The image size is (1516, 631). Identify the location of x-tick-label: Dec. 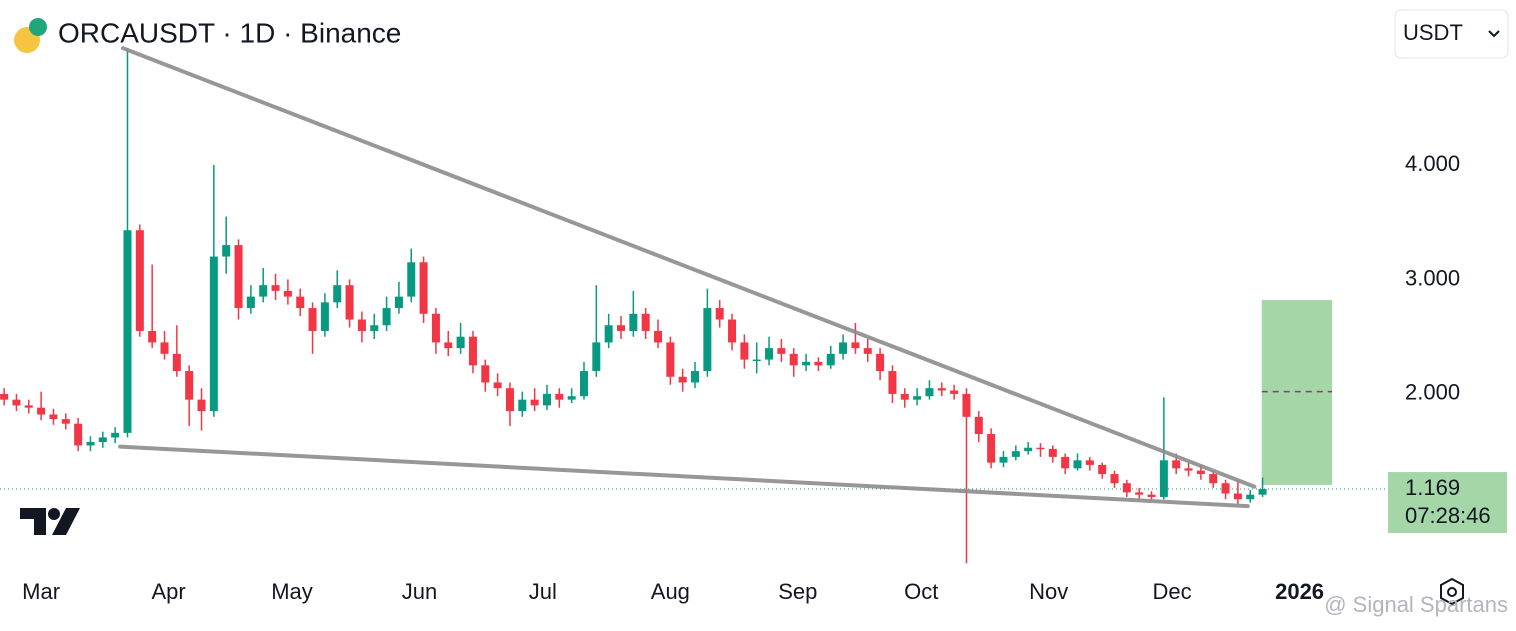
(1172, 591).